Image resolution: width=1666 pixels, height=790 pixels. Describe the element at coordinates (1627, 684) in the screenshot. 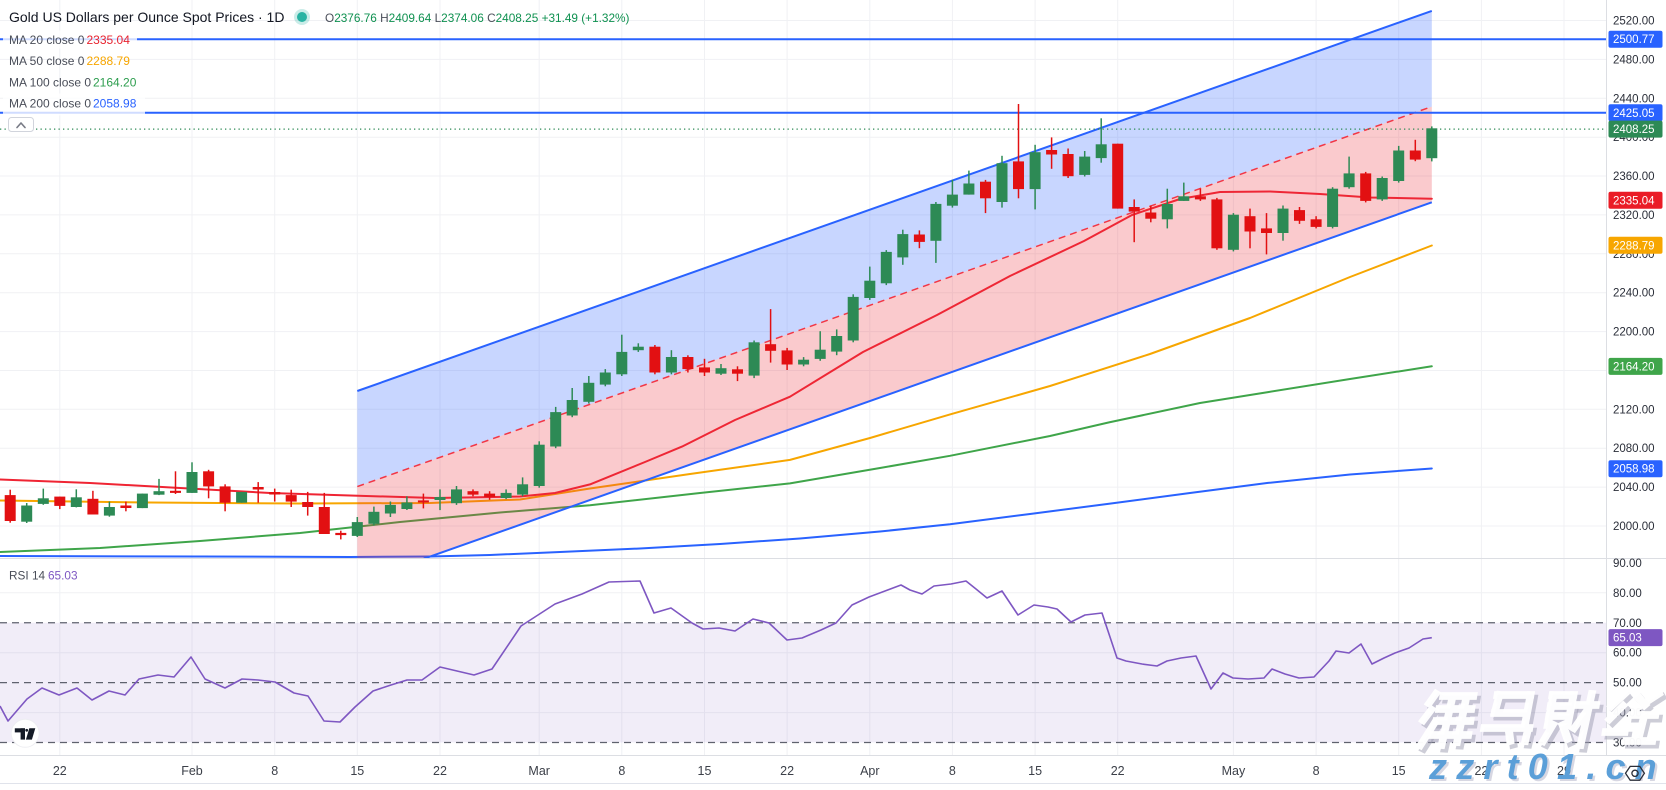

I see `svg-text: 50.00` at that location.